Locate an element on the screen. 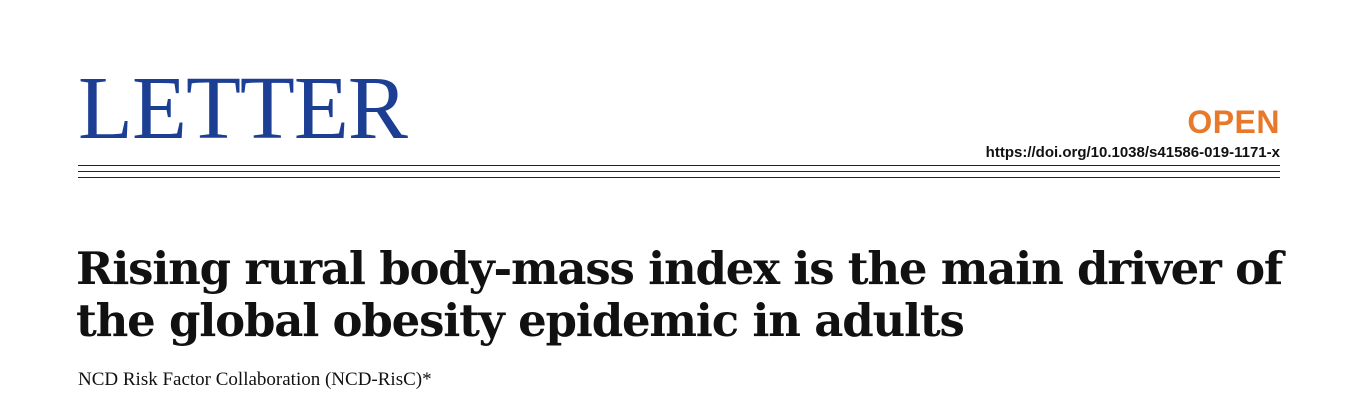 The image size is (1354, 411). section-label: LETTER is located at coordinates (243, 108).